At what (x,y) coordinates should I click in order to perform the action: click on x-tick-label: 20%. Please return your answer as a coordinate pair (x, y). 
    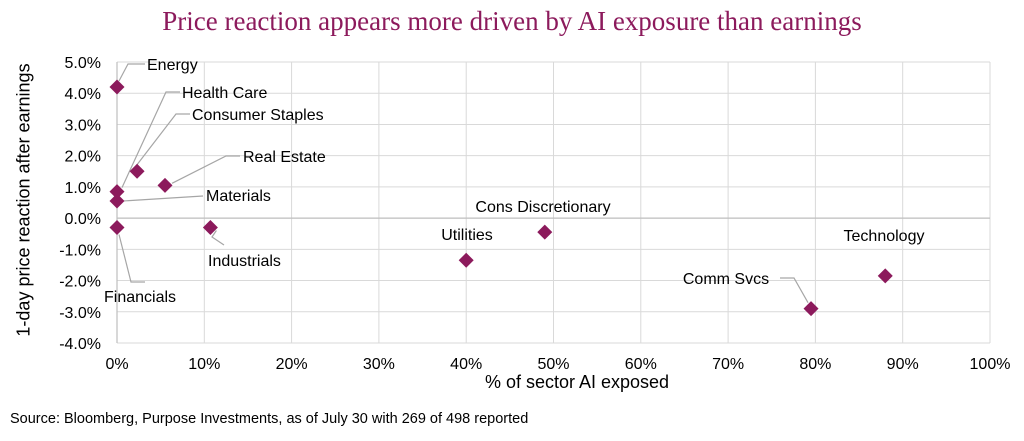
    Looking at the image, I should click on (292, 364).